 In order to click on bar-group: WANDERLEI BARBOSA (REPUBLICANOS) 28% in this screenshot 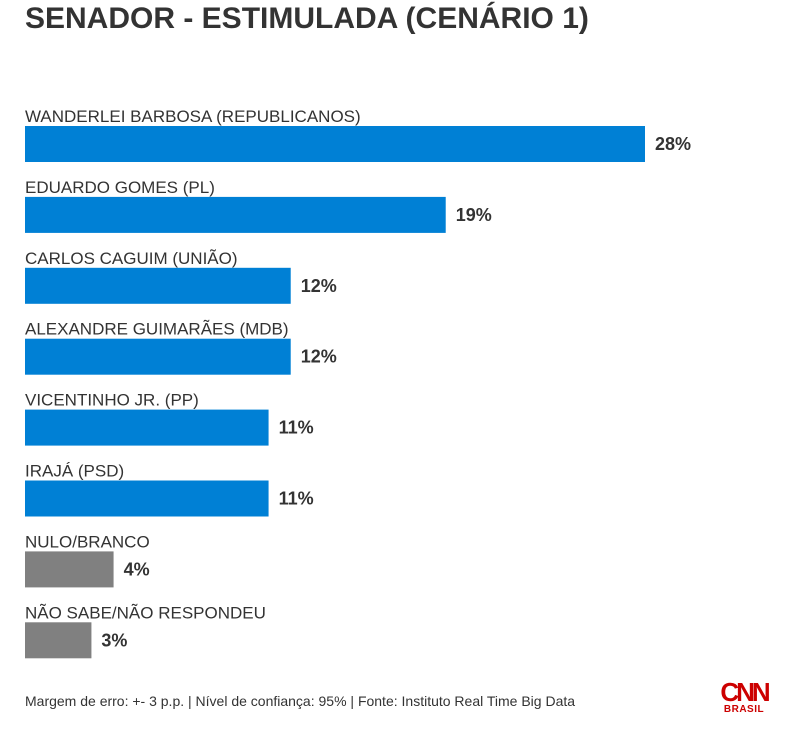, I will do `click(358, 134)`.